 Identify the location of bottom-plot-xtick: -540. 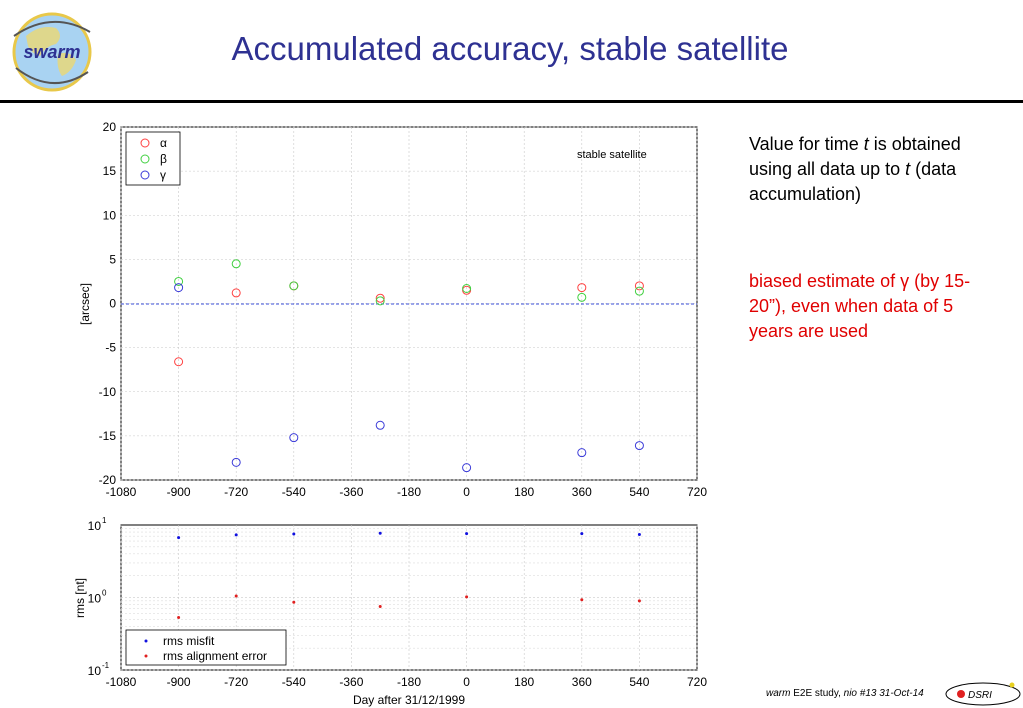
(294, 682).